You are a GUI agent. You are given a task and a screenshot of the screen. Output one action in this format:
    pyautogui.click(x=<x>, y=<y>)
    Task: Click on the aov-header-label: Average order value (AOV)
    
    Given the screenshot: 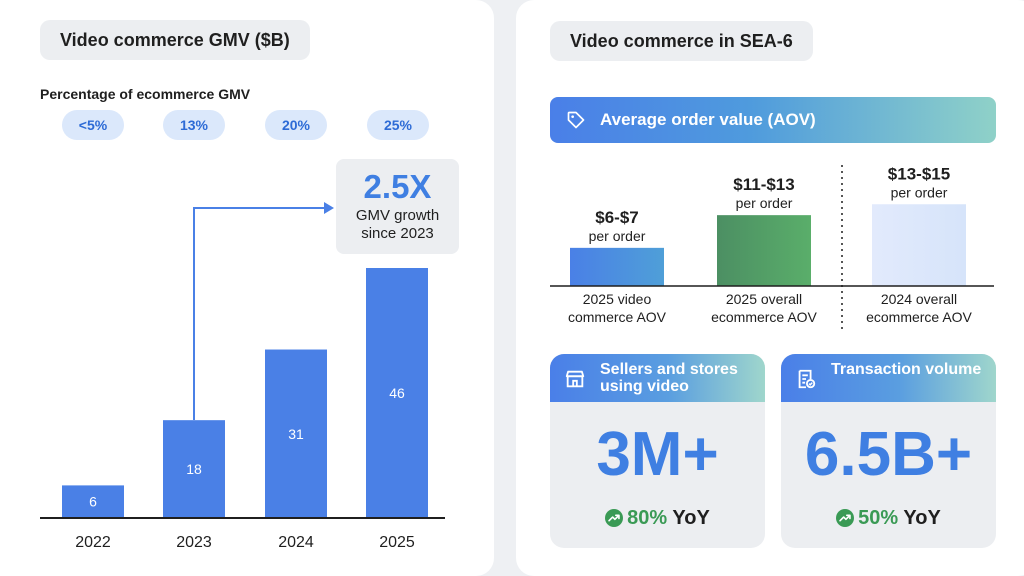 What is the action you would take?
    pyautogui.click(x=708, y=119)
    